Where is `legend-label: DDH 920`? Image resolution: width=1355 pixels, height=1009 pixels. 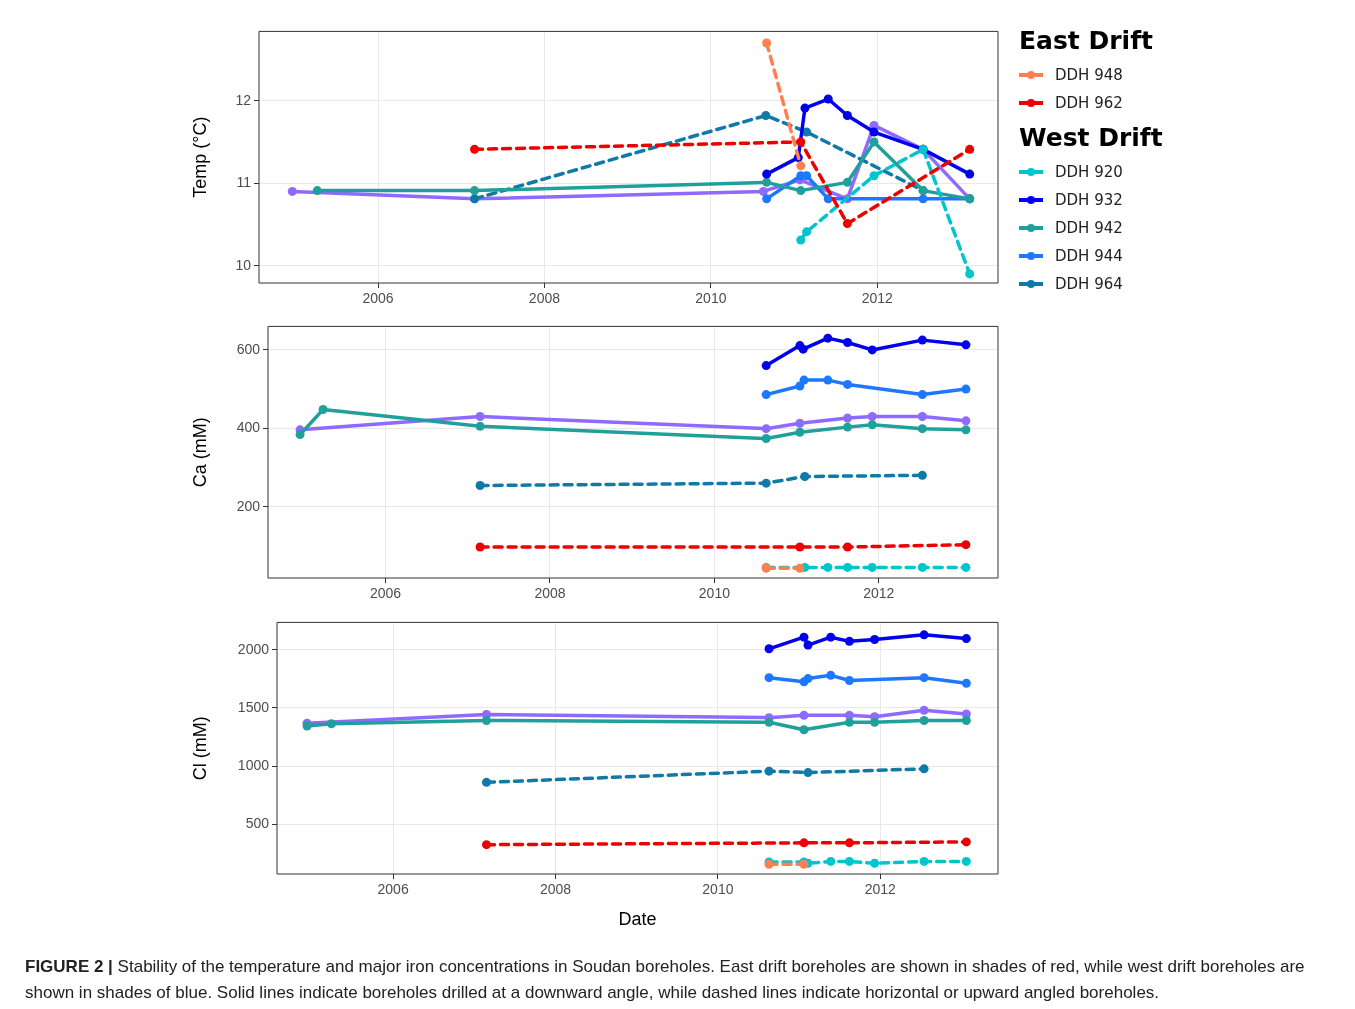
legend-label: DDH 920 is located at coordinates (1089, 172).